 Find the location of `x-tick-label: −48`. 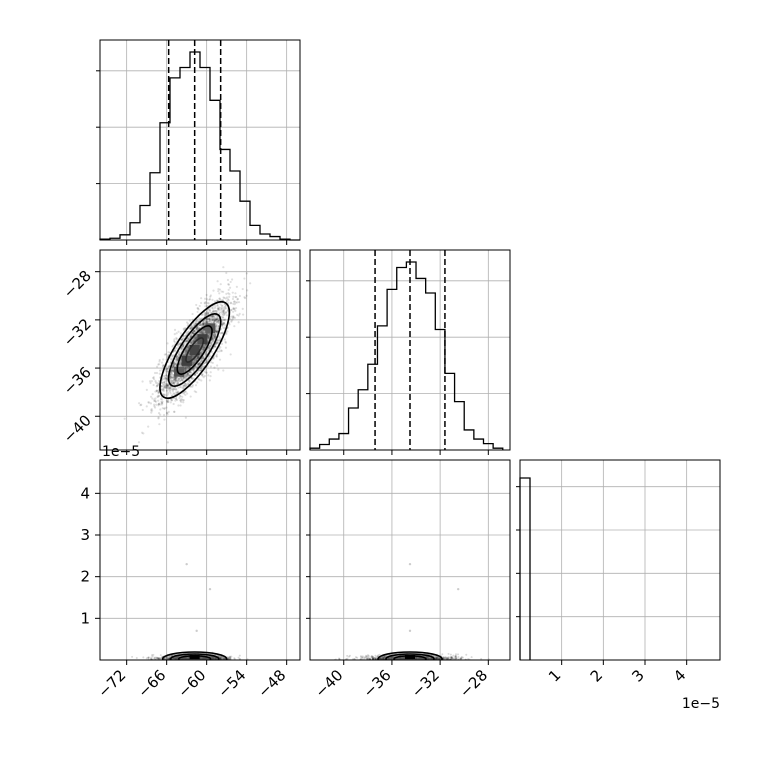

x-tick-label: −48 is located at coordinates (271, 683).